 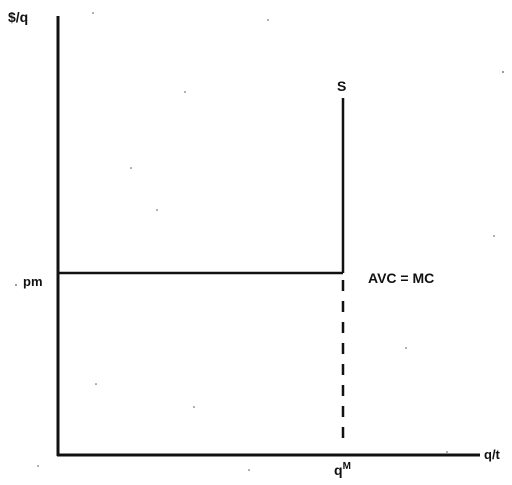 I want to click on supply-label: S, so click(x=341, y=86).